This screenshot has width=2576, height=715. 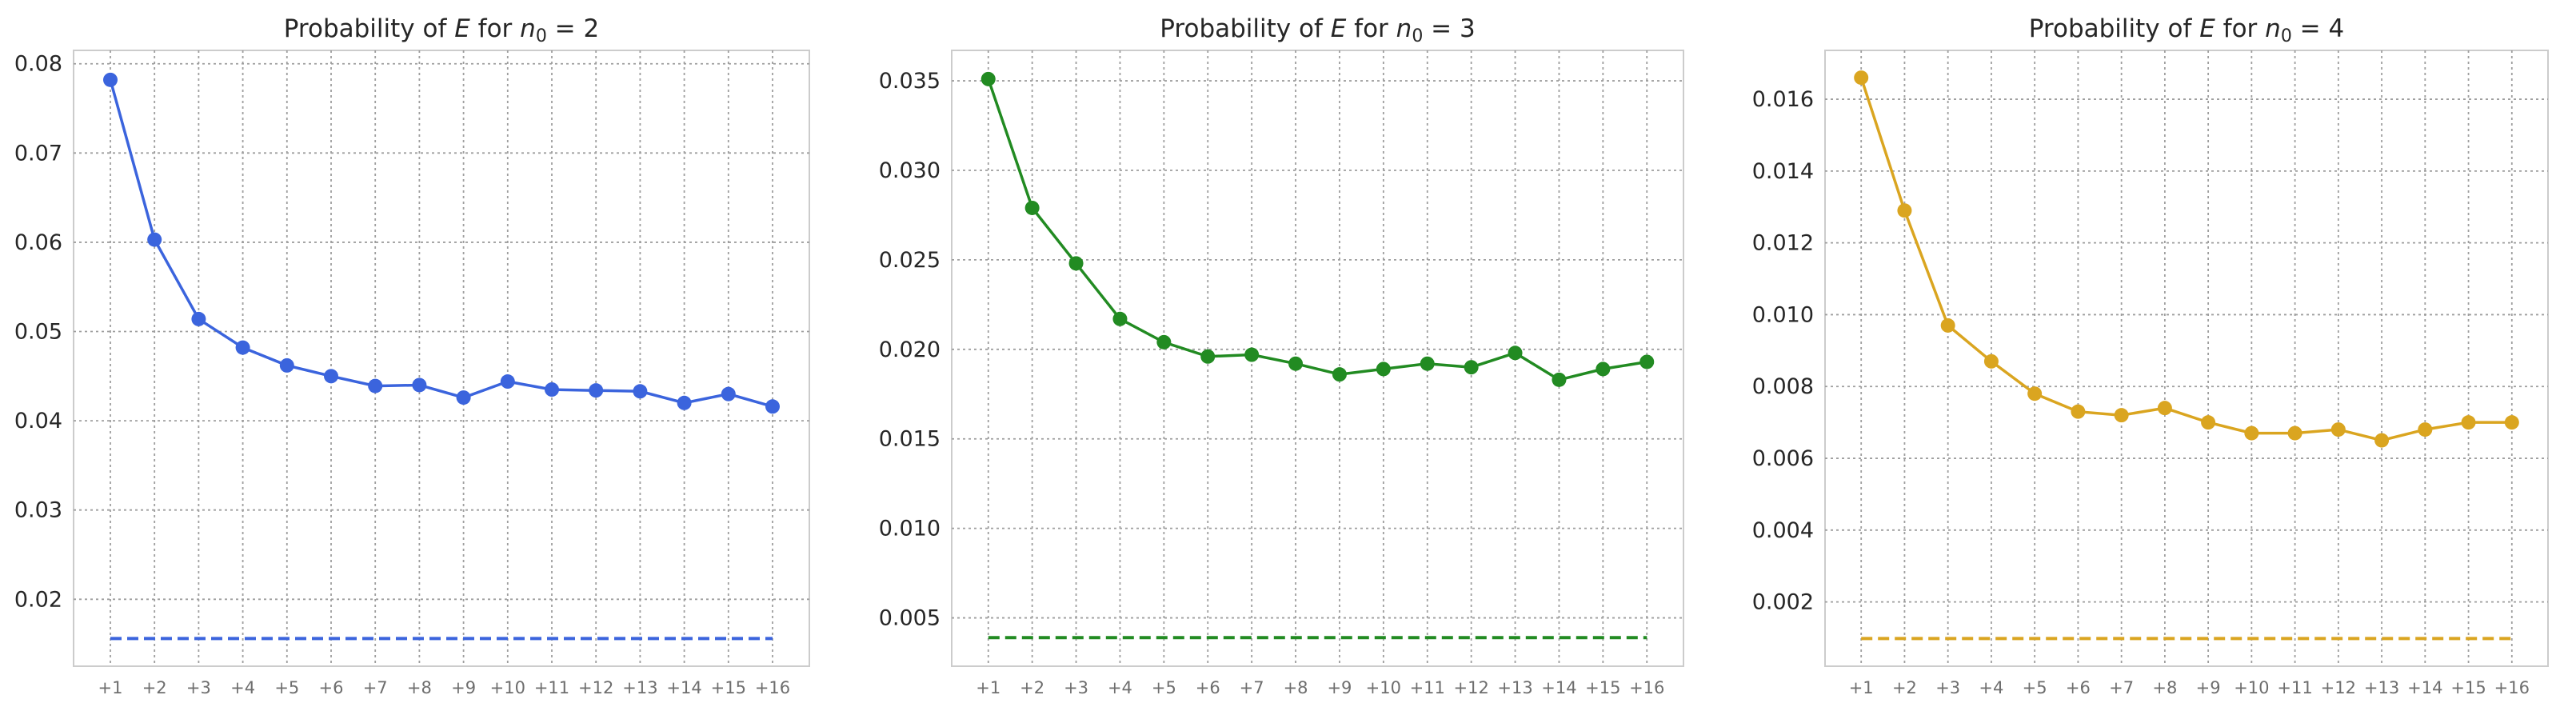 I want to click on chart-title: Probability of E for n0 = 2, so click(x=442, y=30).